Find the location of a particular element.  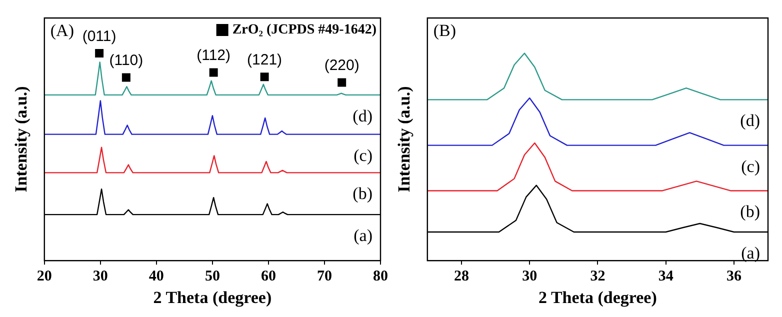

x-tick-label: 80 is located at coordinates (380, 276).